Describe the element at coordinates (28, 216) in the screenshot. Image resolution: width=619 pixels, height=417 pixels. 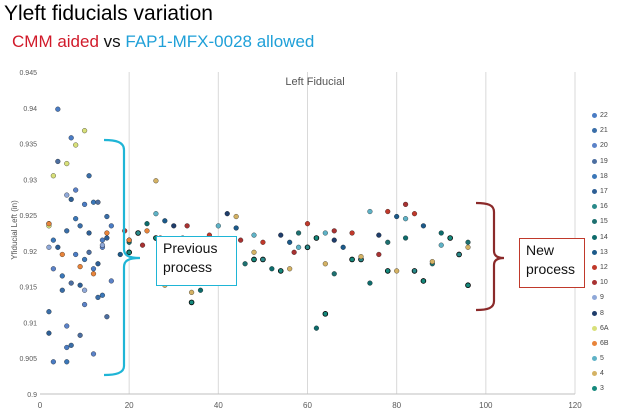
I see `y-tick-label: 0.925` at that location.